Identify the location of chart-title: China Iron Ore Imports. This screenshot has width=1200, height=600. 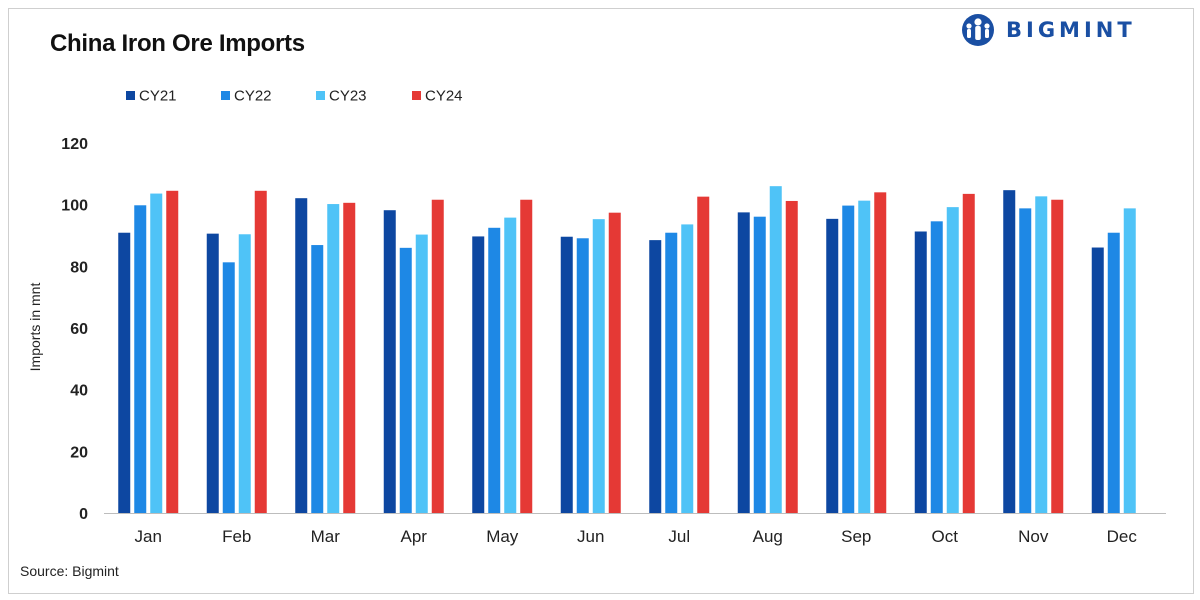
(177, 43).